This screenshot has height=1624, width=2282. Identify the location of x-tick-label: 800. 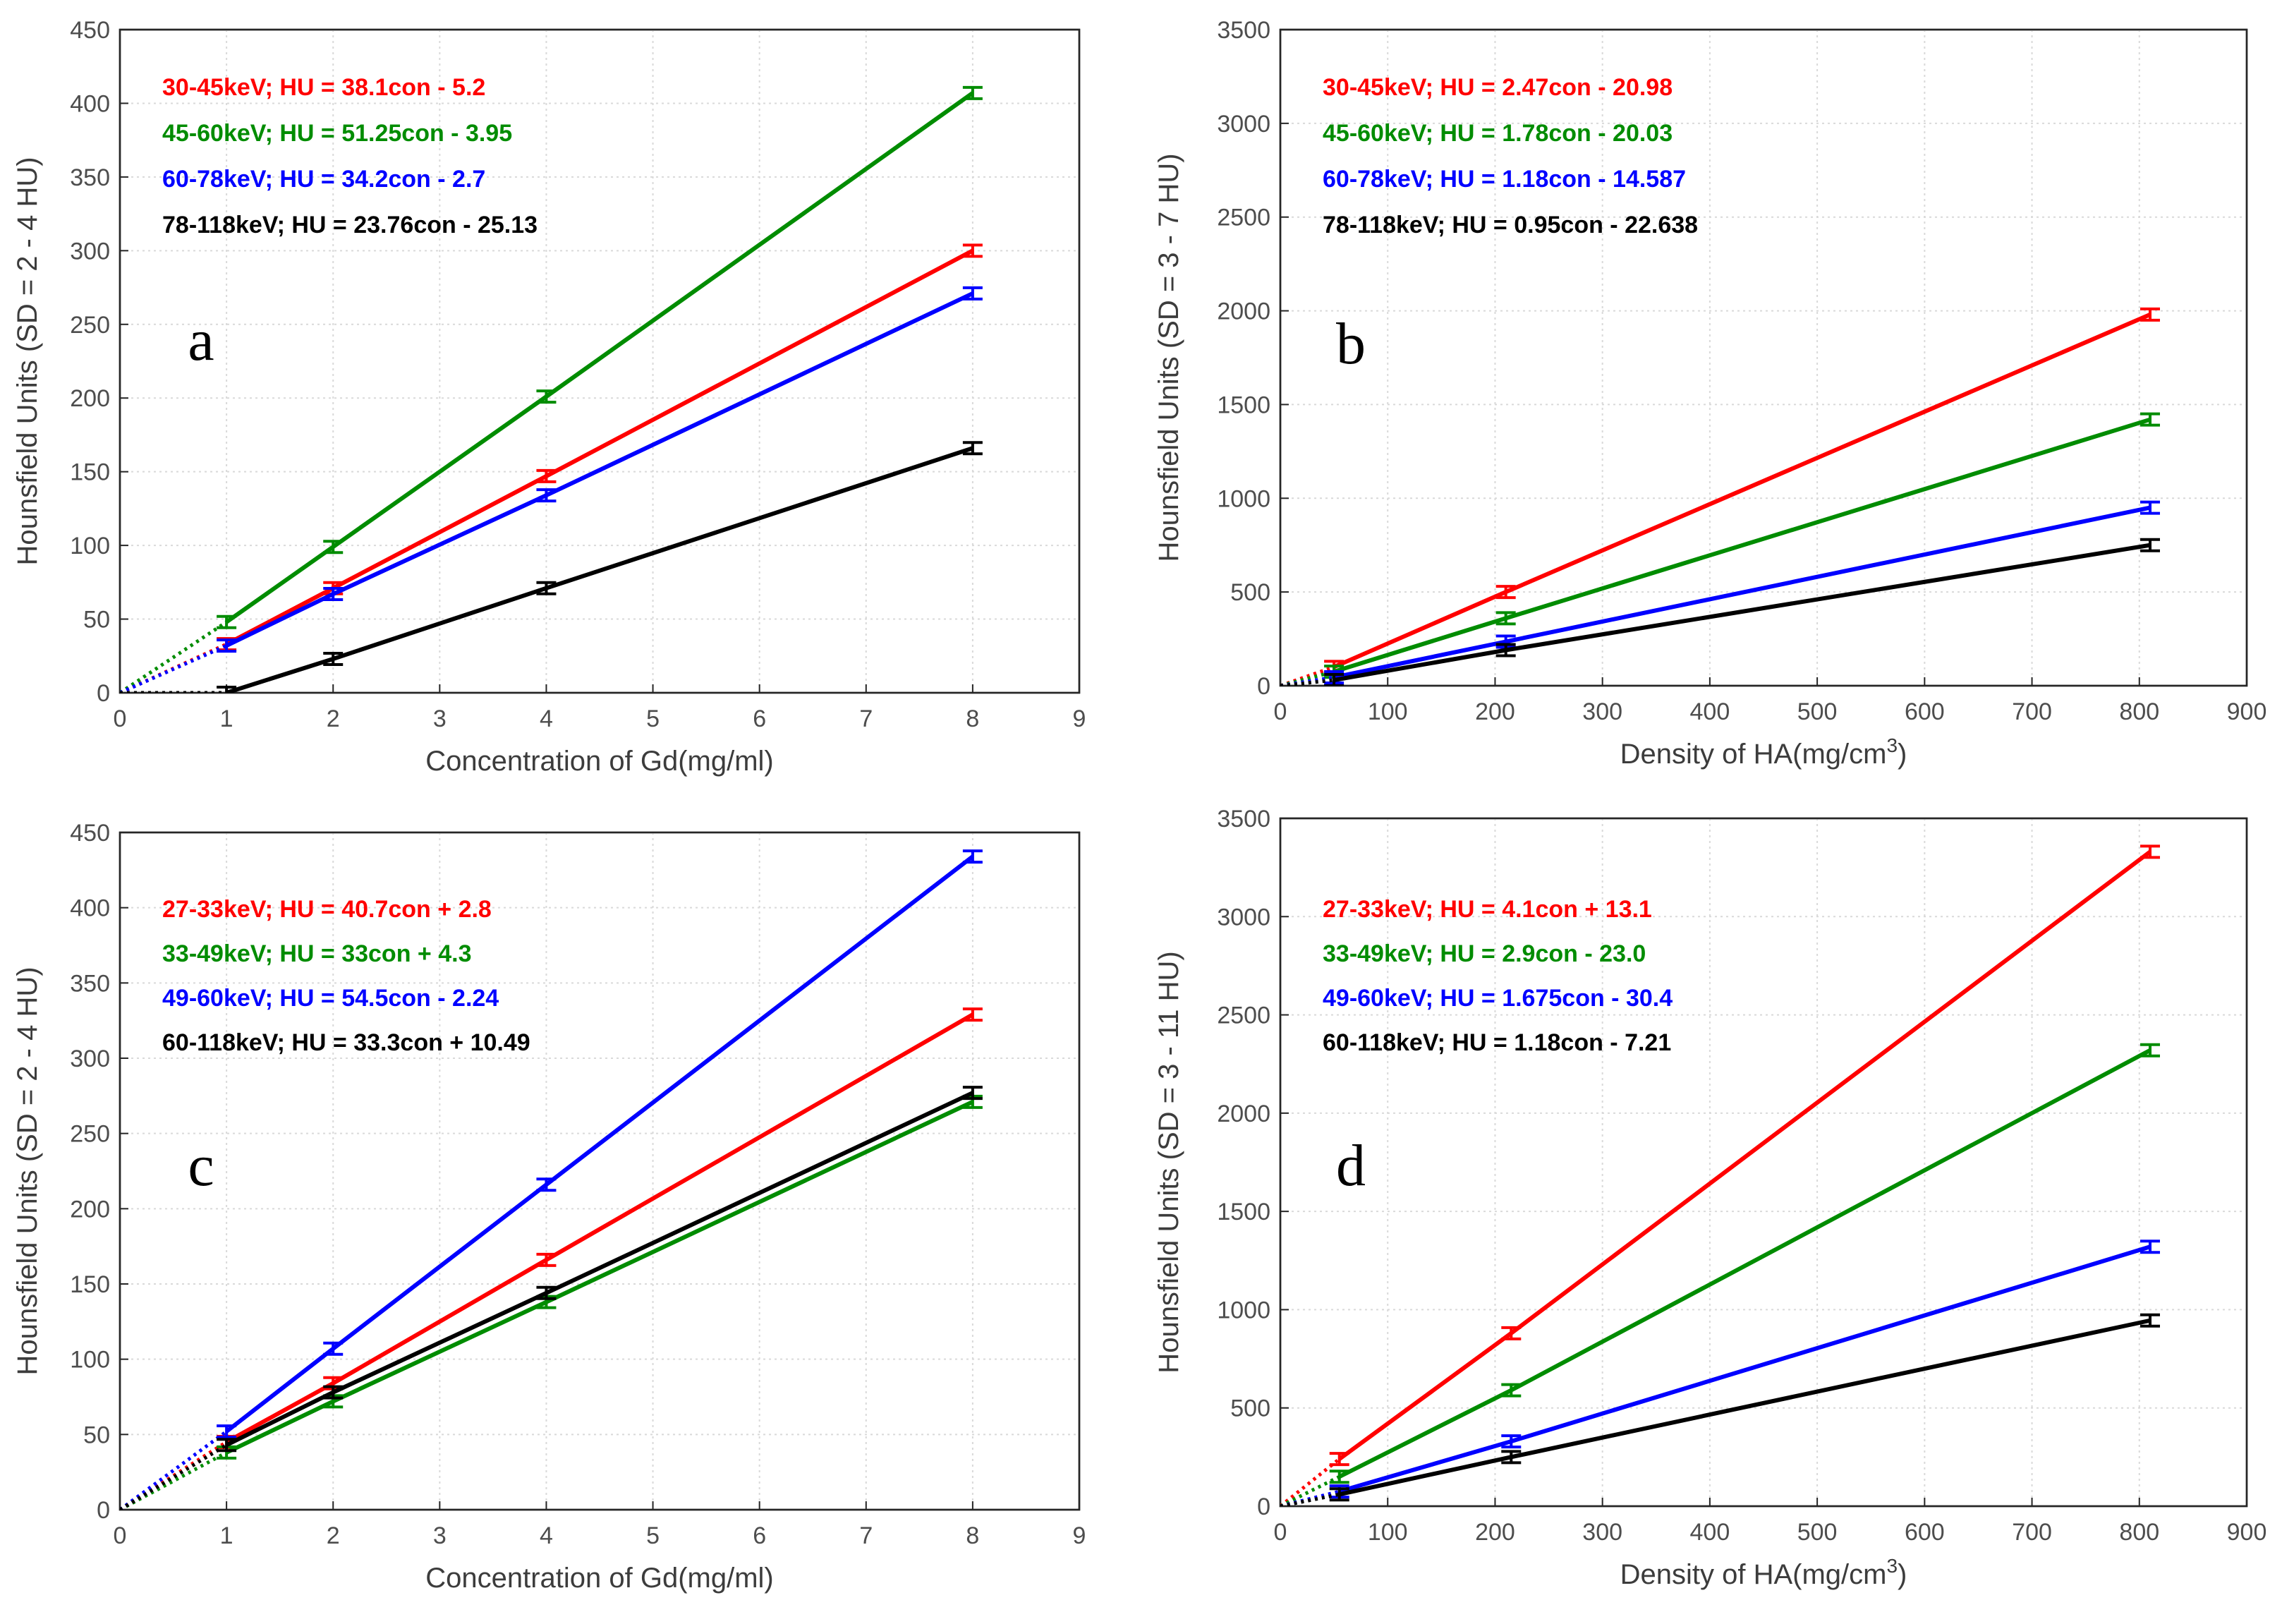
(2139, 1533).